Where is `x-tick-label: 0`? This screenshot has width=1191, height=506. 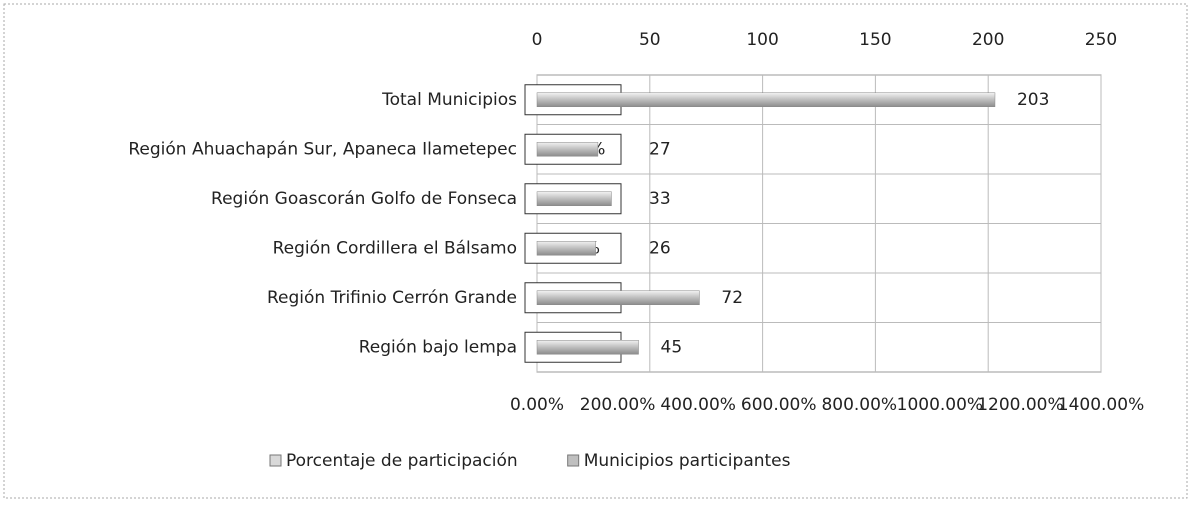 x-tick-label: 0 is located at coordinates (537, 40).